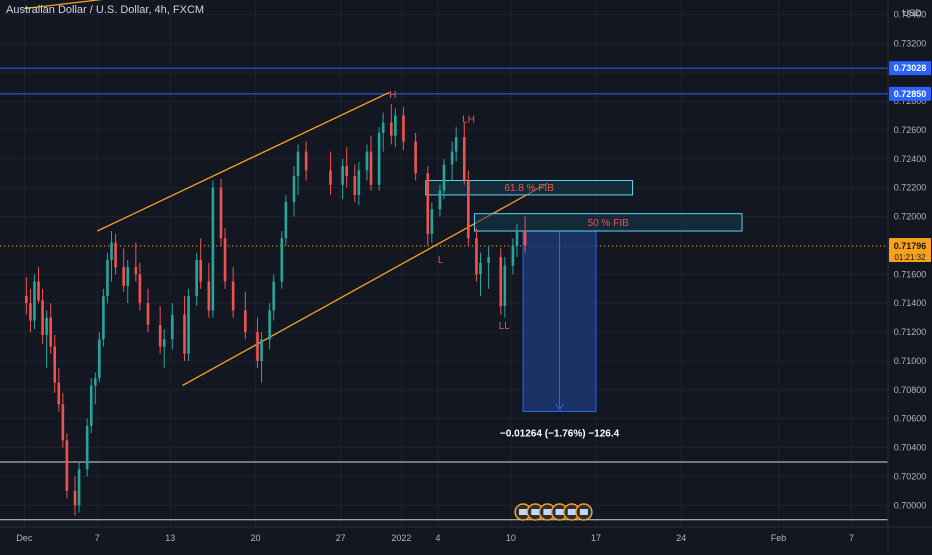 Image resolution: width=932 pixels, height=555 pixels. I want to click on swing-label: LH, so click(468, 120).